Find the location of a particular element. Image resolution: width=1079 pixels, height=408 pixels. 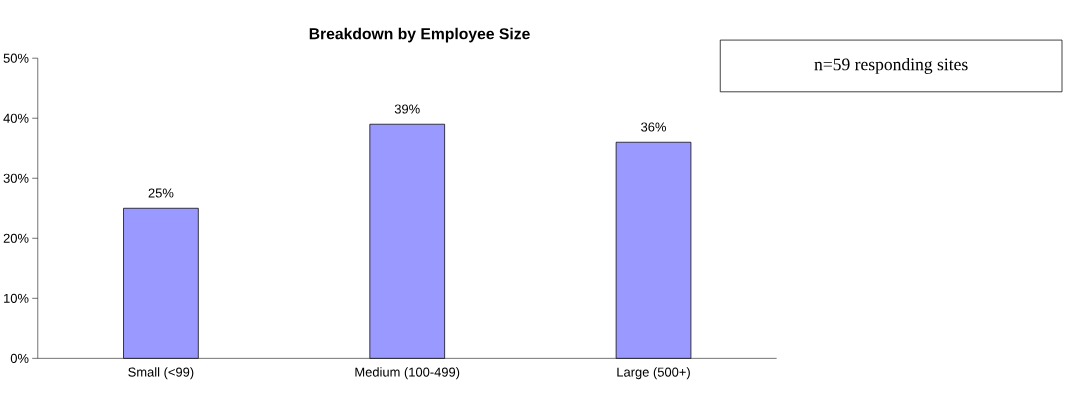

data-label: 39% is located at coordinates (407, 109).